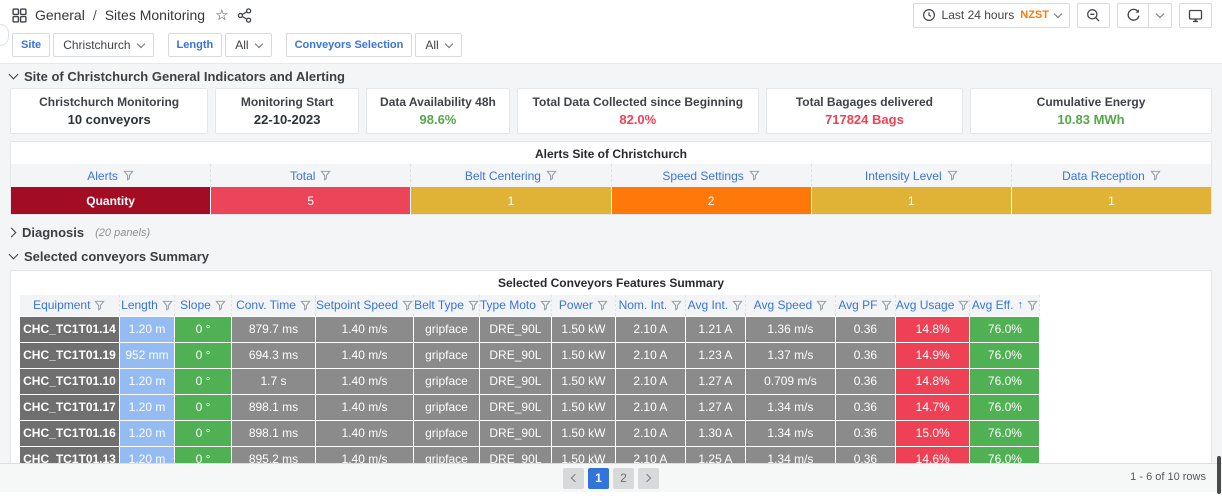 This screenshot has width=1222, height=496. I want to click on refresh-button, so click(1133, 15).